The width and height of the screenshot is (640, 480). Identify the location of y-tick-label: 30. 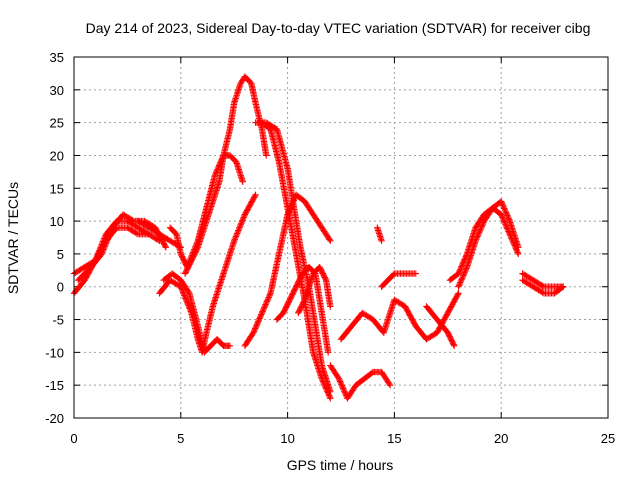
(57, 90).